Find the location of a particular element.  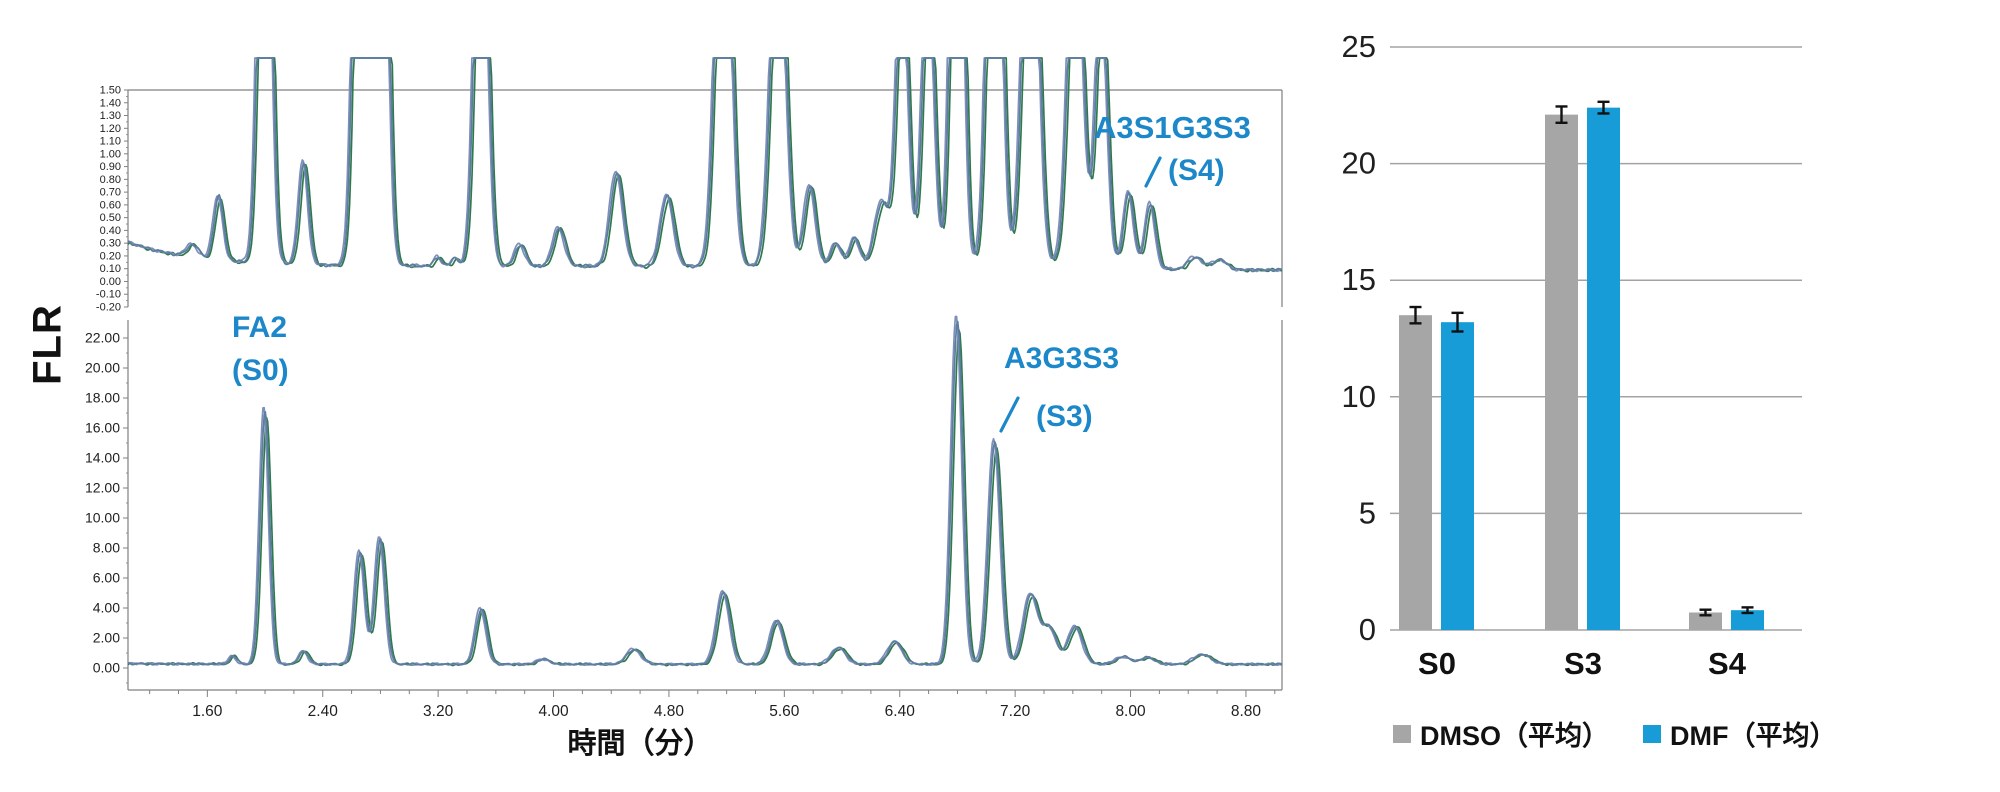

lower-y-tick-label: 16.00 is located at coordinates (102, 428).